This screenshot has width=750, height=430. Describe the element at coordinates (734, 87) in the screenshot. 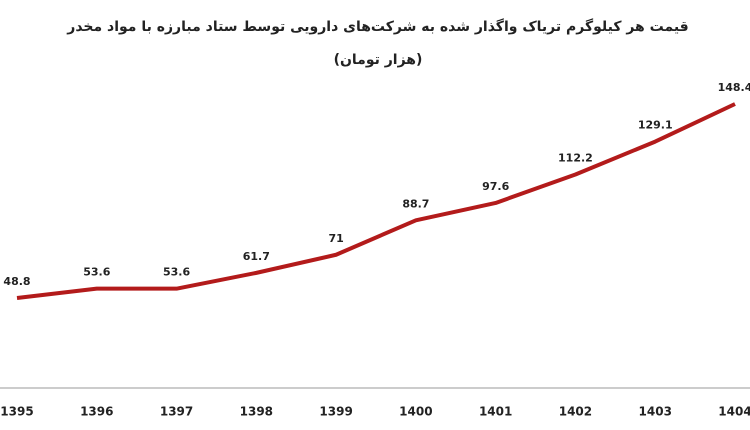

I see `data-label: 148.4` at that location.